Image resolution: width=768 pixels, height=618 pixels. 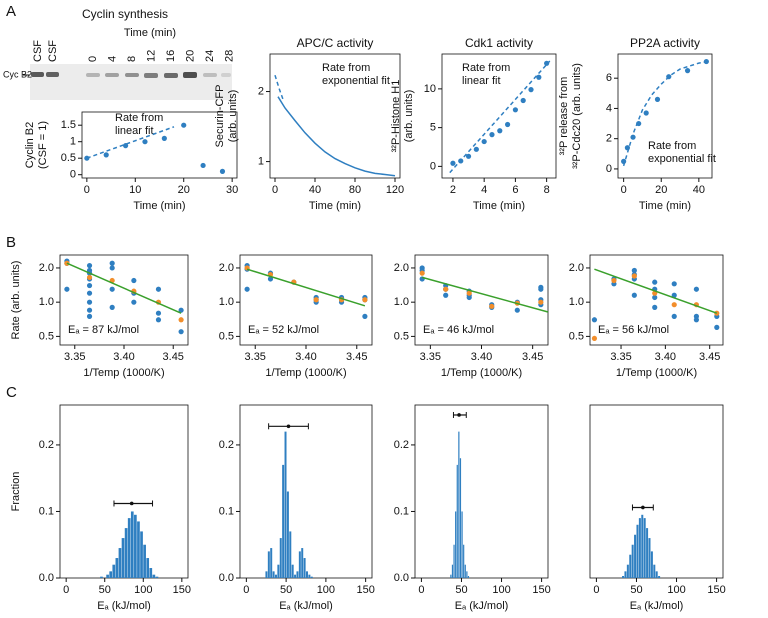 I want to click on x-tick-label: 30, so click(x=232, y=190).